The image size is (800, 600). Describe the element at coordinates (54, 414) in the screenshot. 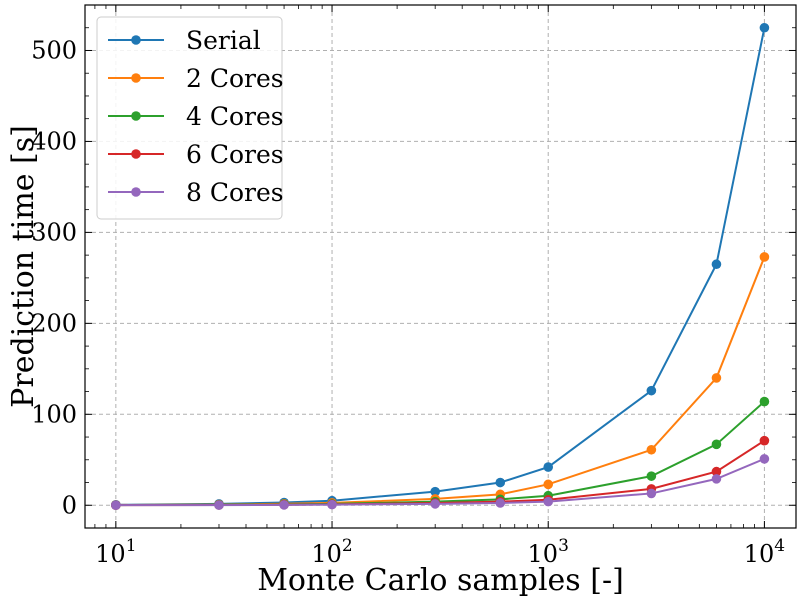

I see `y-tick-label: 100` at that location.